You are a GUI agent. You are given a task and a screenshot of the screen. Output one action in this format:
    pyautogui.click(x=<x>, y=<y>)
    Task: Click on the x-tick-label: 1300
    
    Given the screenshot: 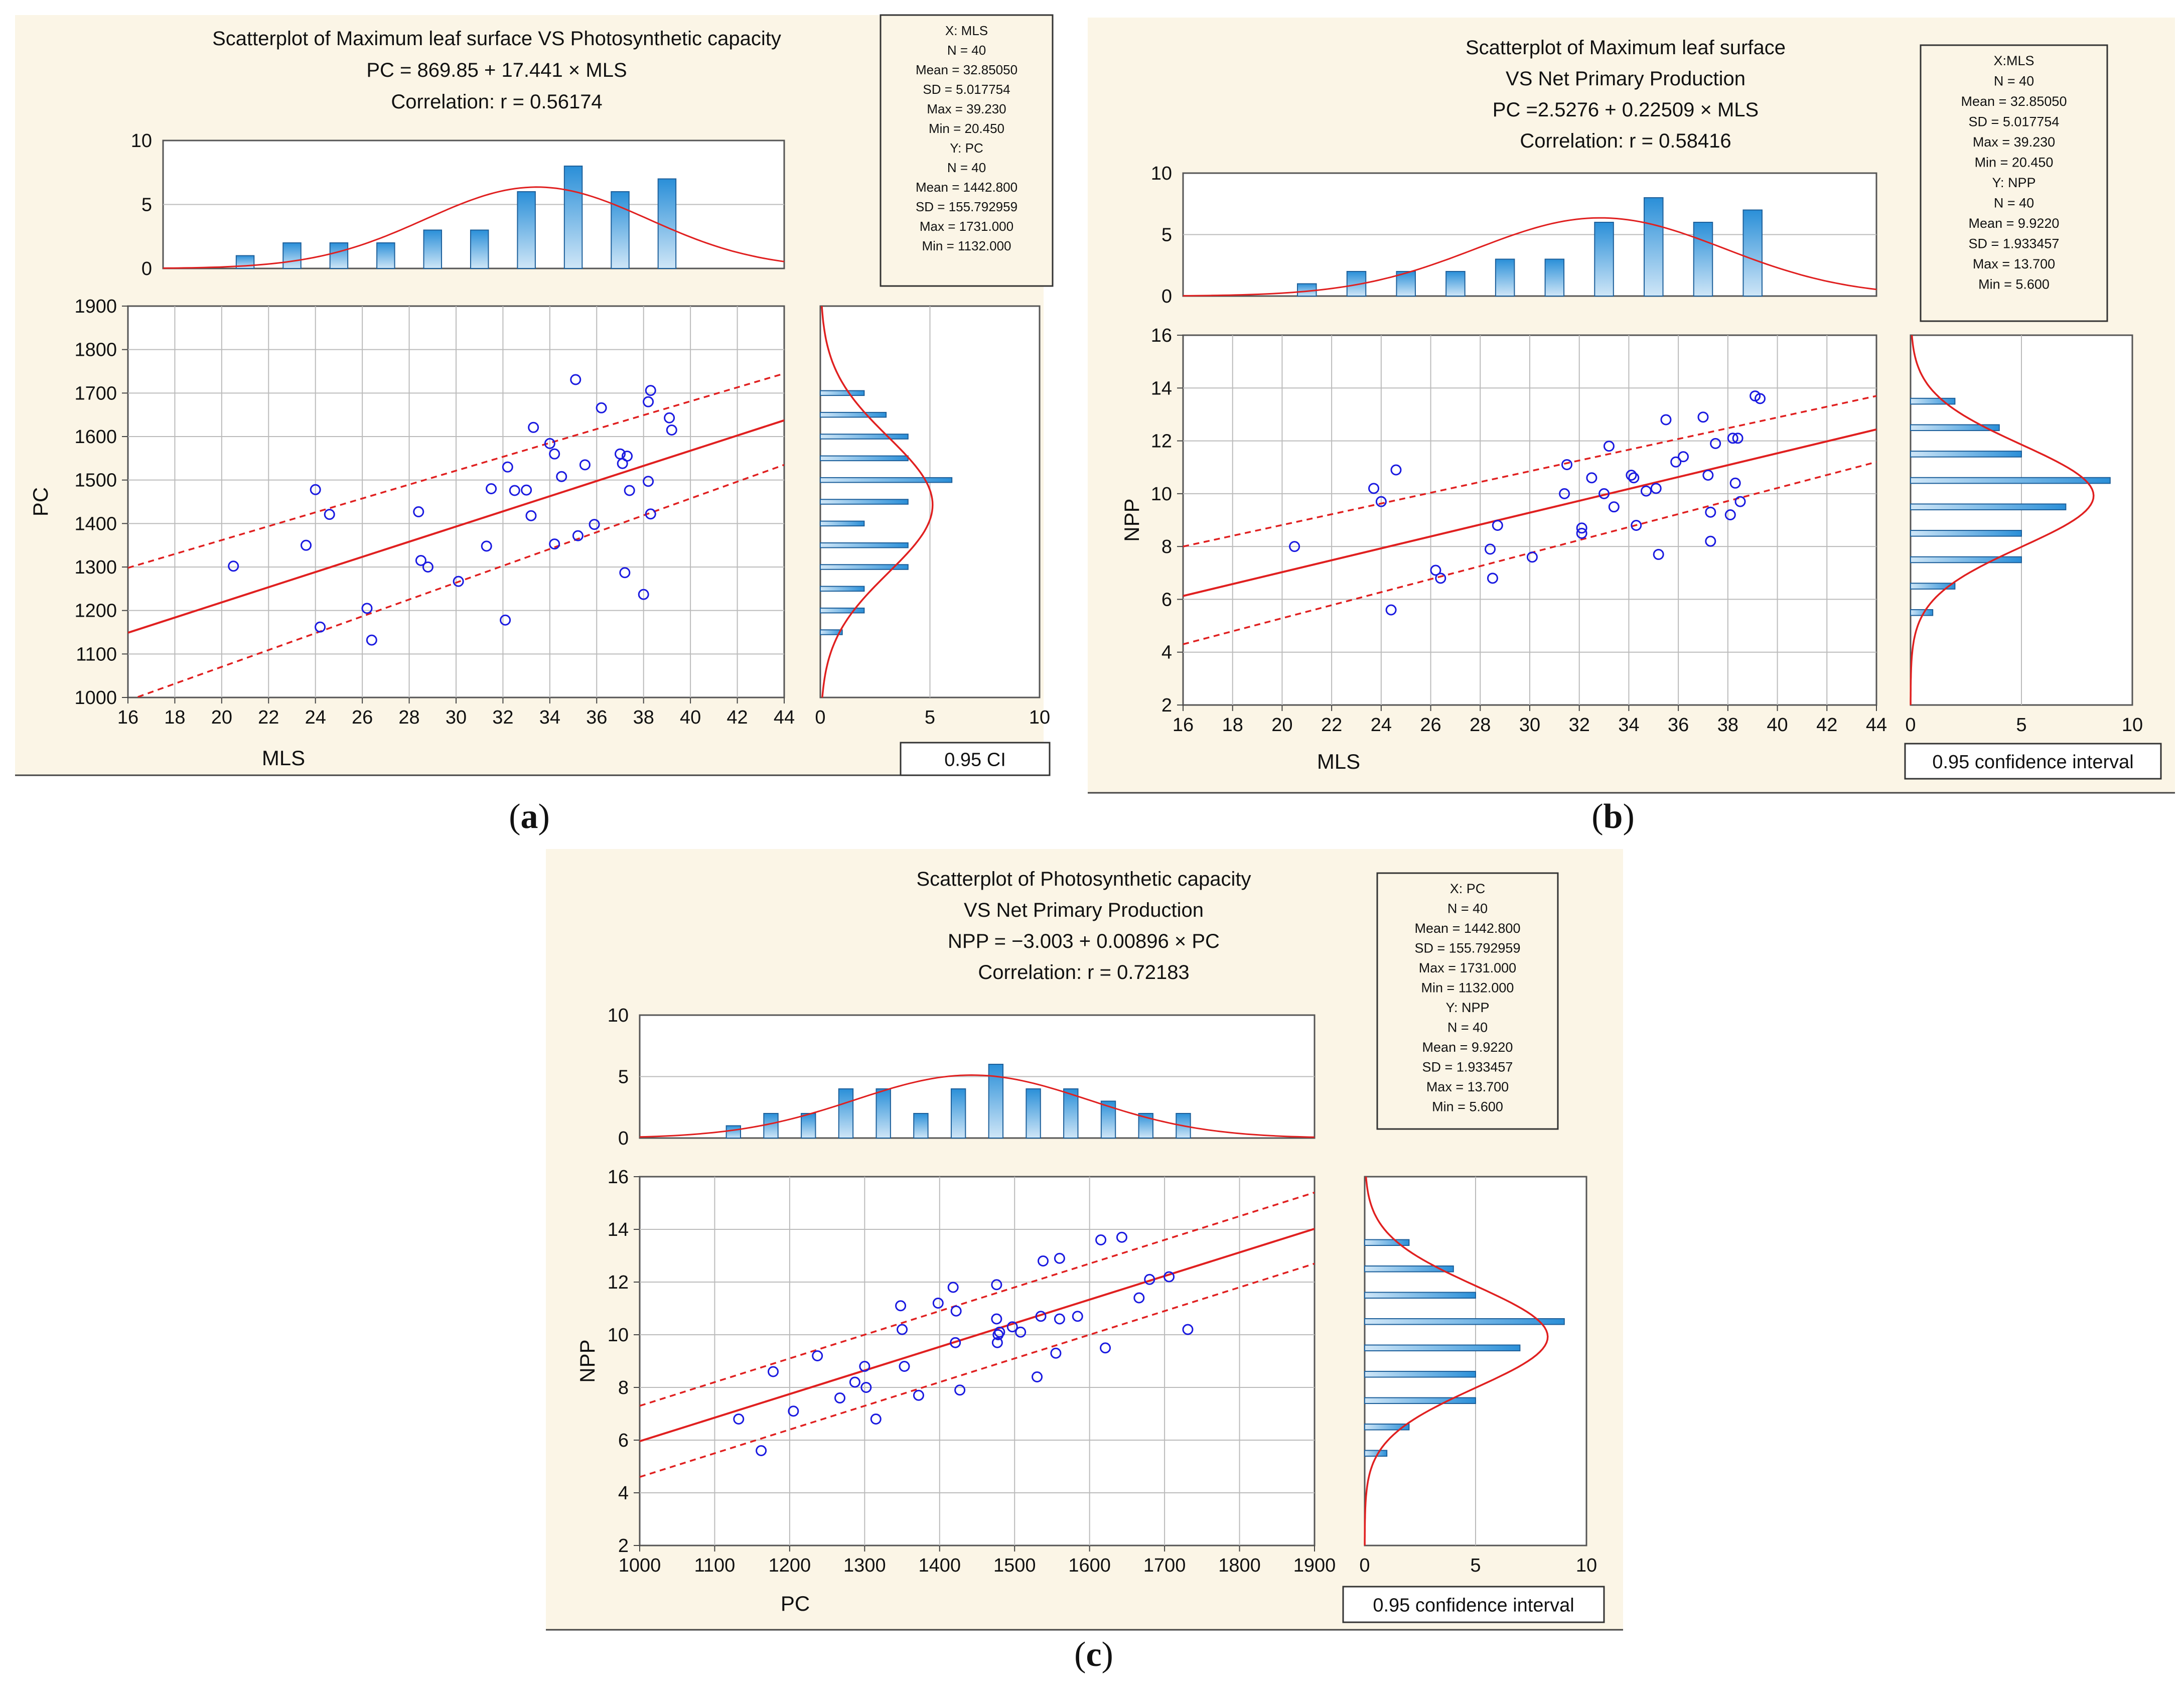 What is the action you would take?
    pyautogui.click(x=864, y=1566)
    